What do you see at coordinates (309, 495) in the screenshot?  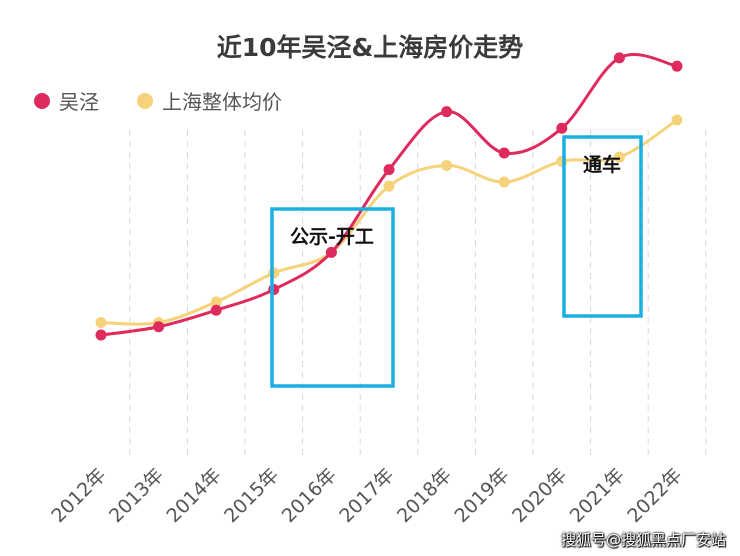 I see `x-tick-label: 2016年` at bounding box center [309, 495].